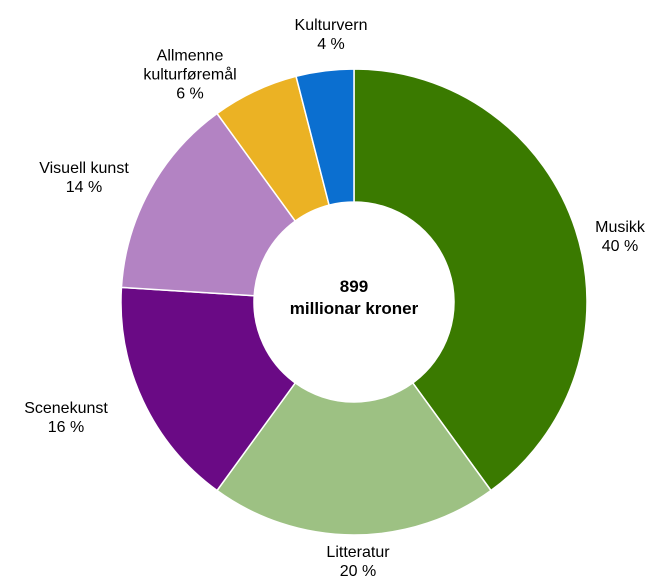 This screenshot has height=586, width=656. I want to click on slice-label: Musikk 40 %, so click(620, 237).